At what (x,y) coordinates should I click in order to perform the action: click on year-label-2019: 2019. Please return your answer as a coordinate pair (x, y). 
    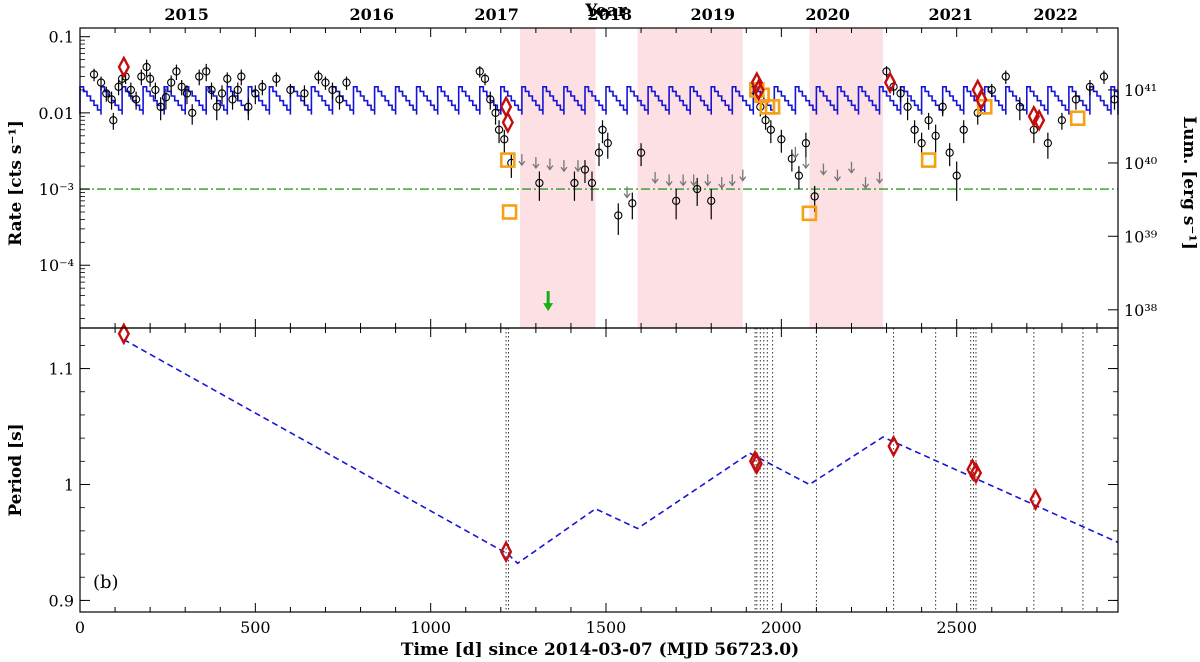
    Looking at the image, I should click on (712, 14).